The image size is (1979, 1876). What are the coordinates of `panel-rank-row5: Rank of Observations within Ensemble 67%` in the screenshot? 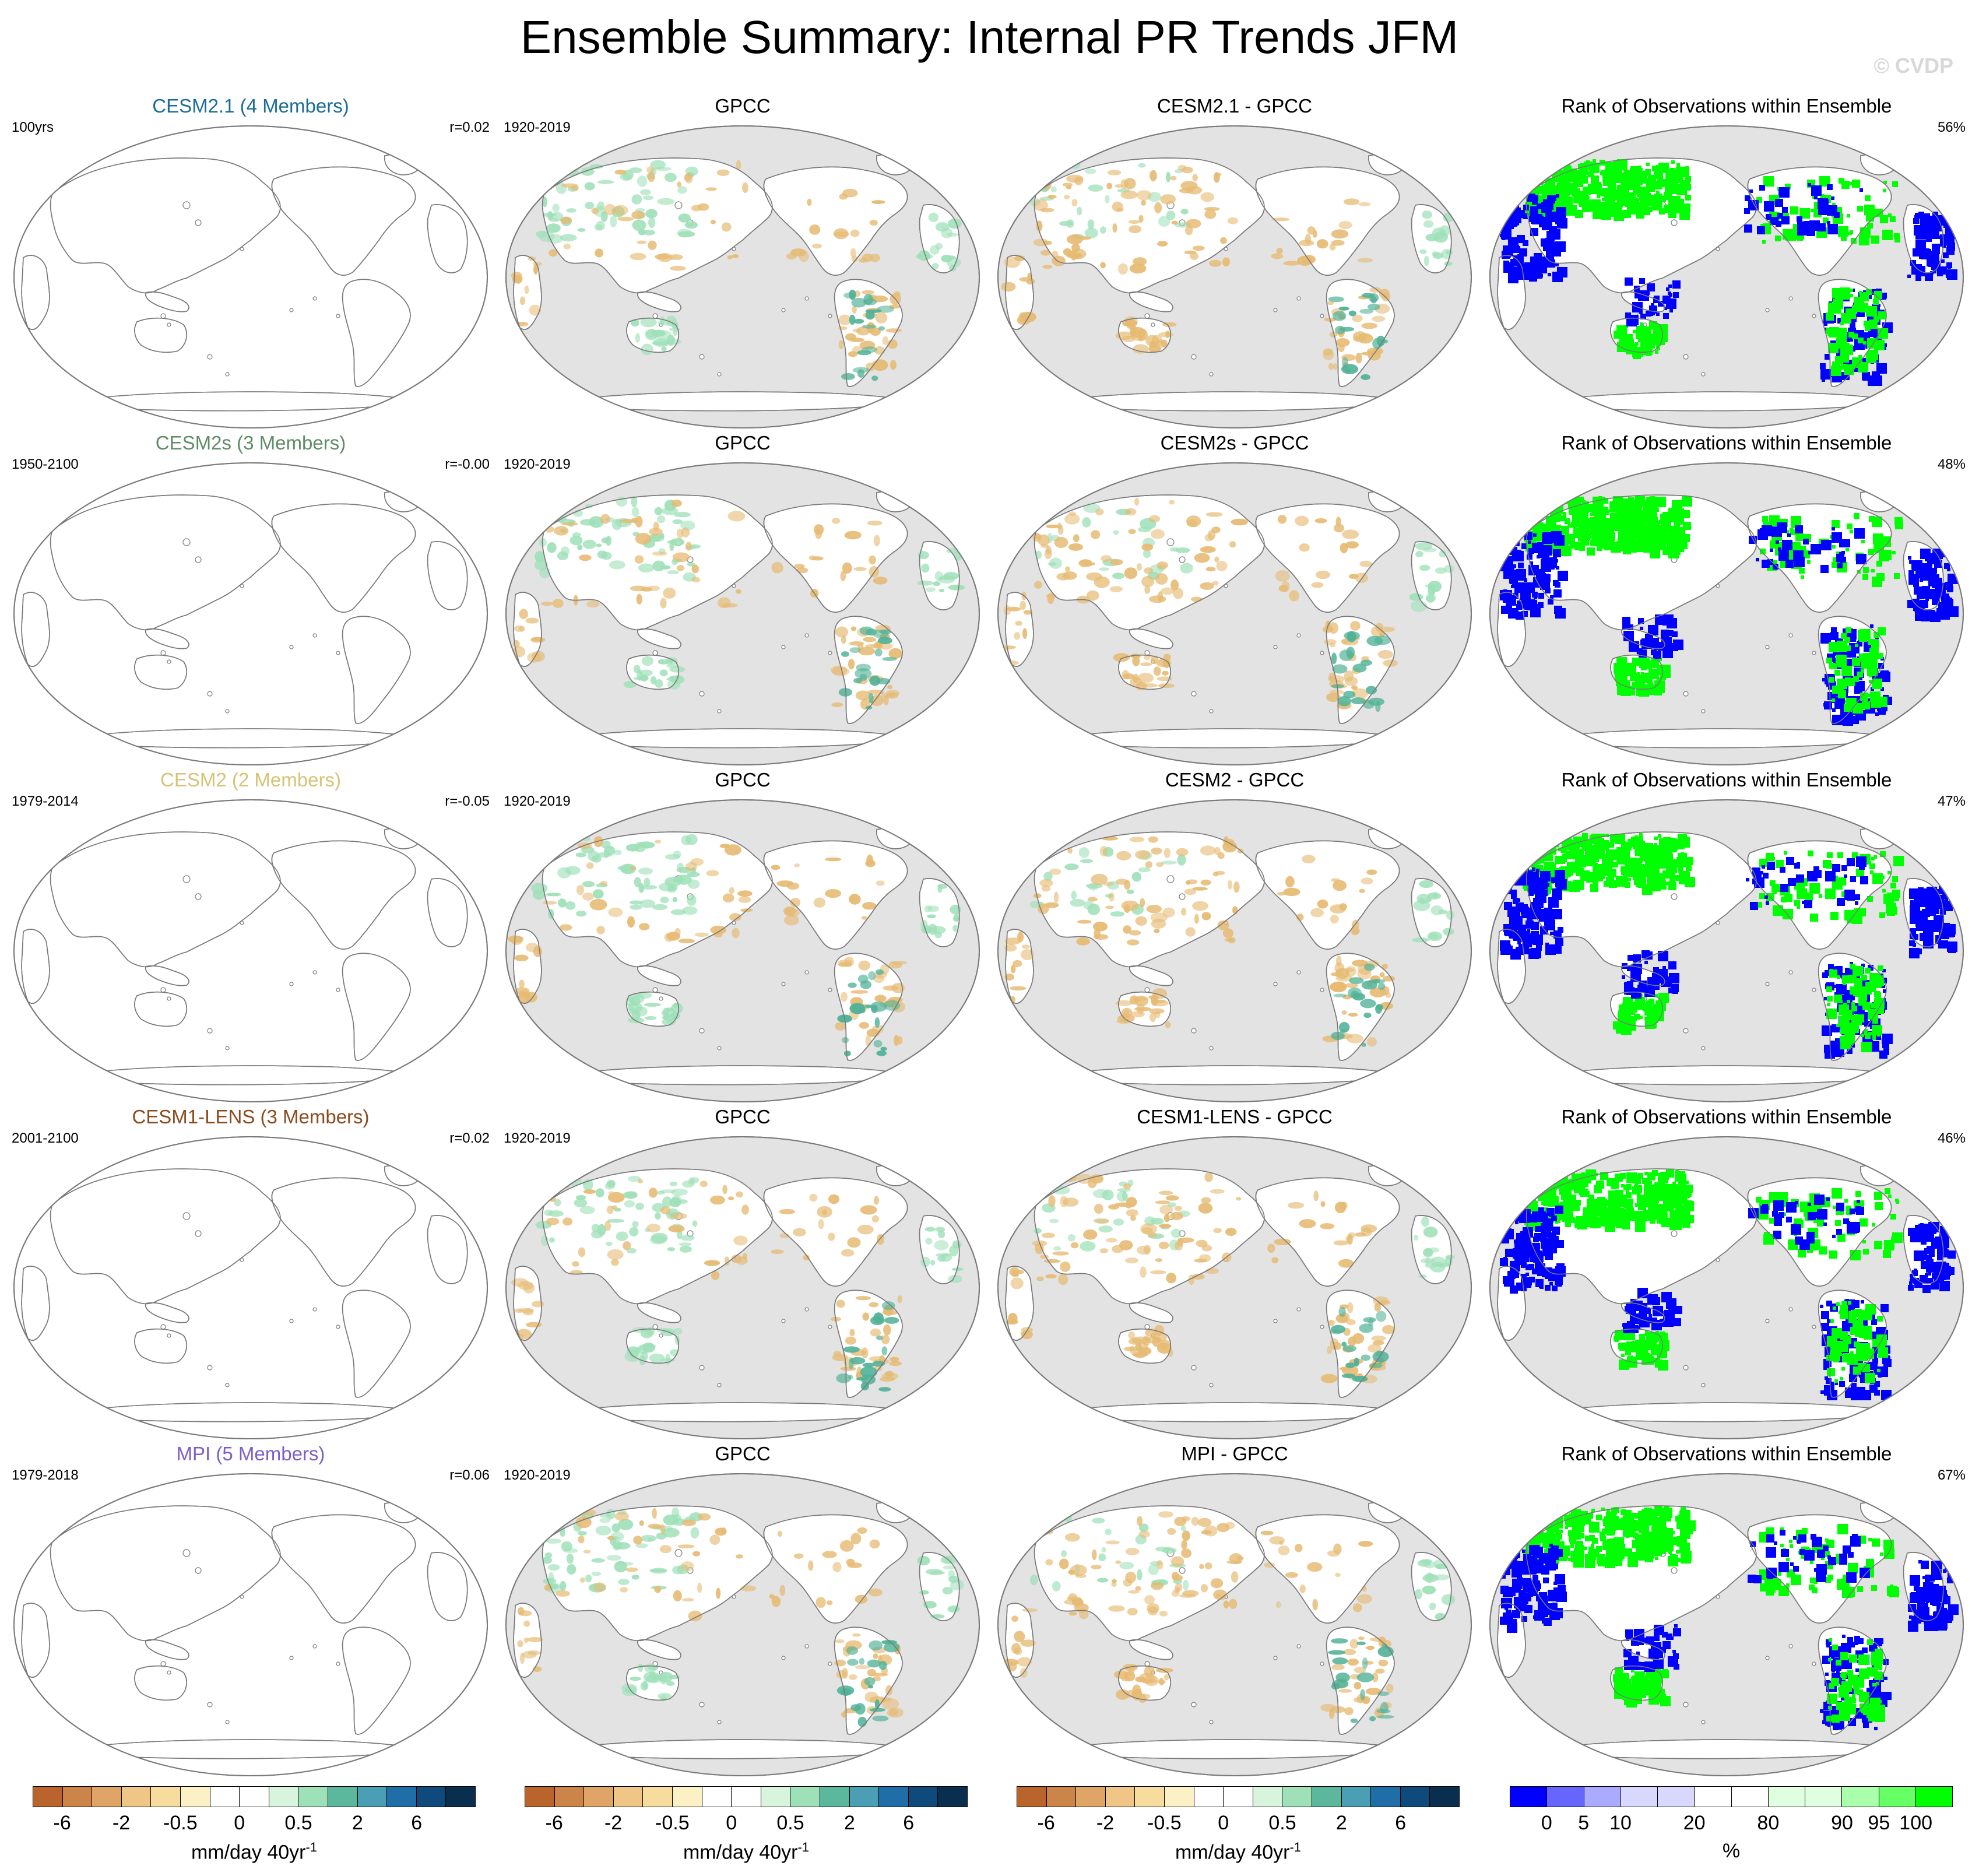 It's located at (1727, 1611).